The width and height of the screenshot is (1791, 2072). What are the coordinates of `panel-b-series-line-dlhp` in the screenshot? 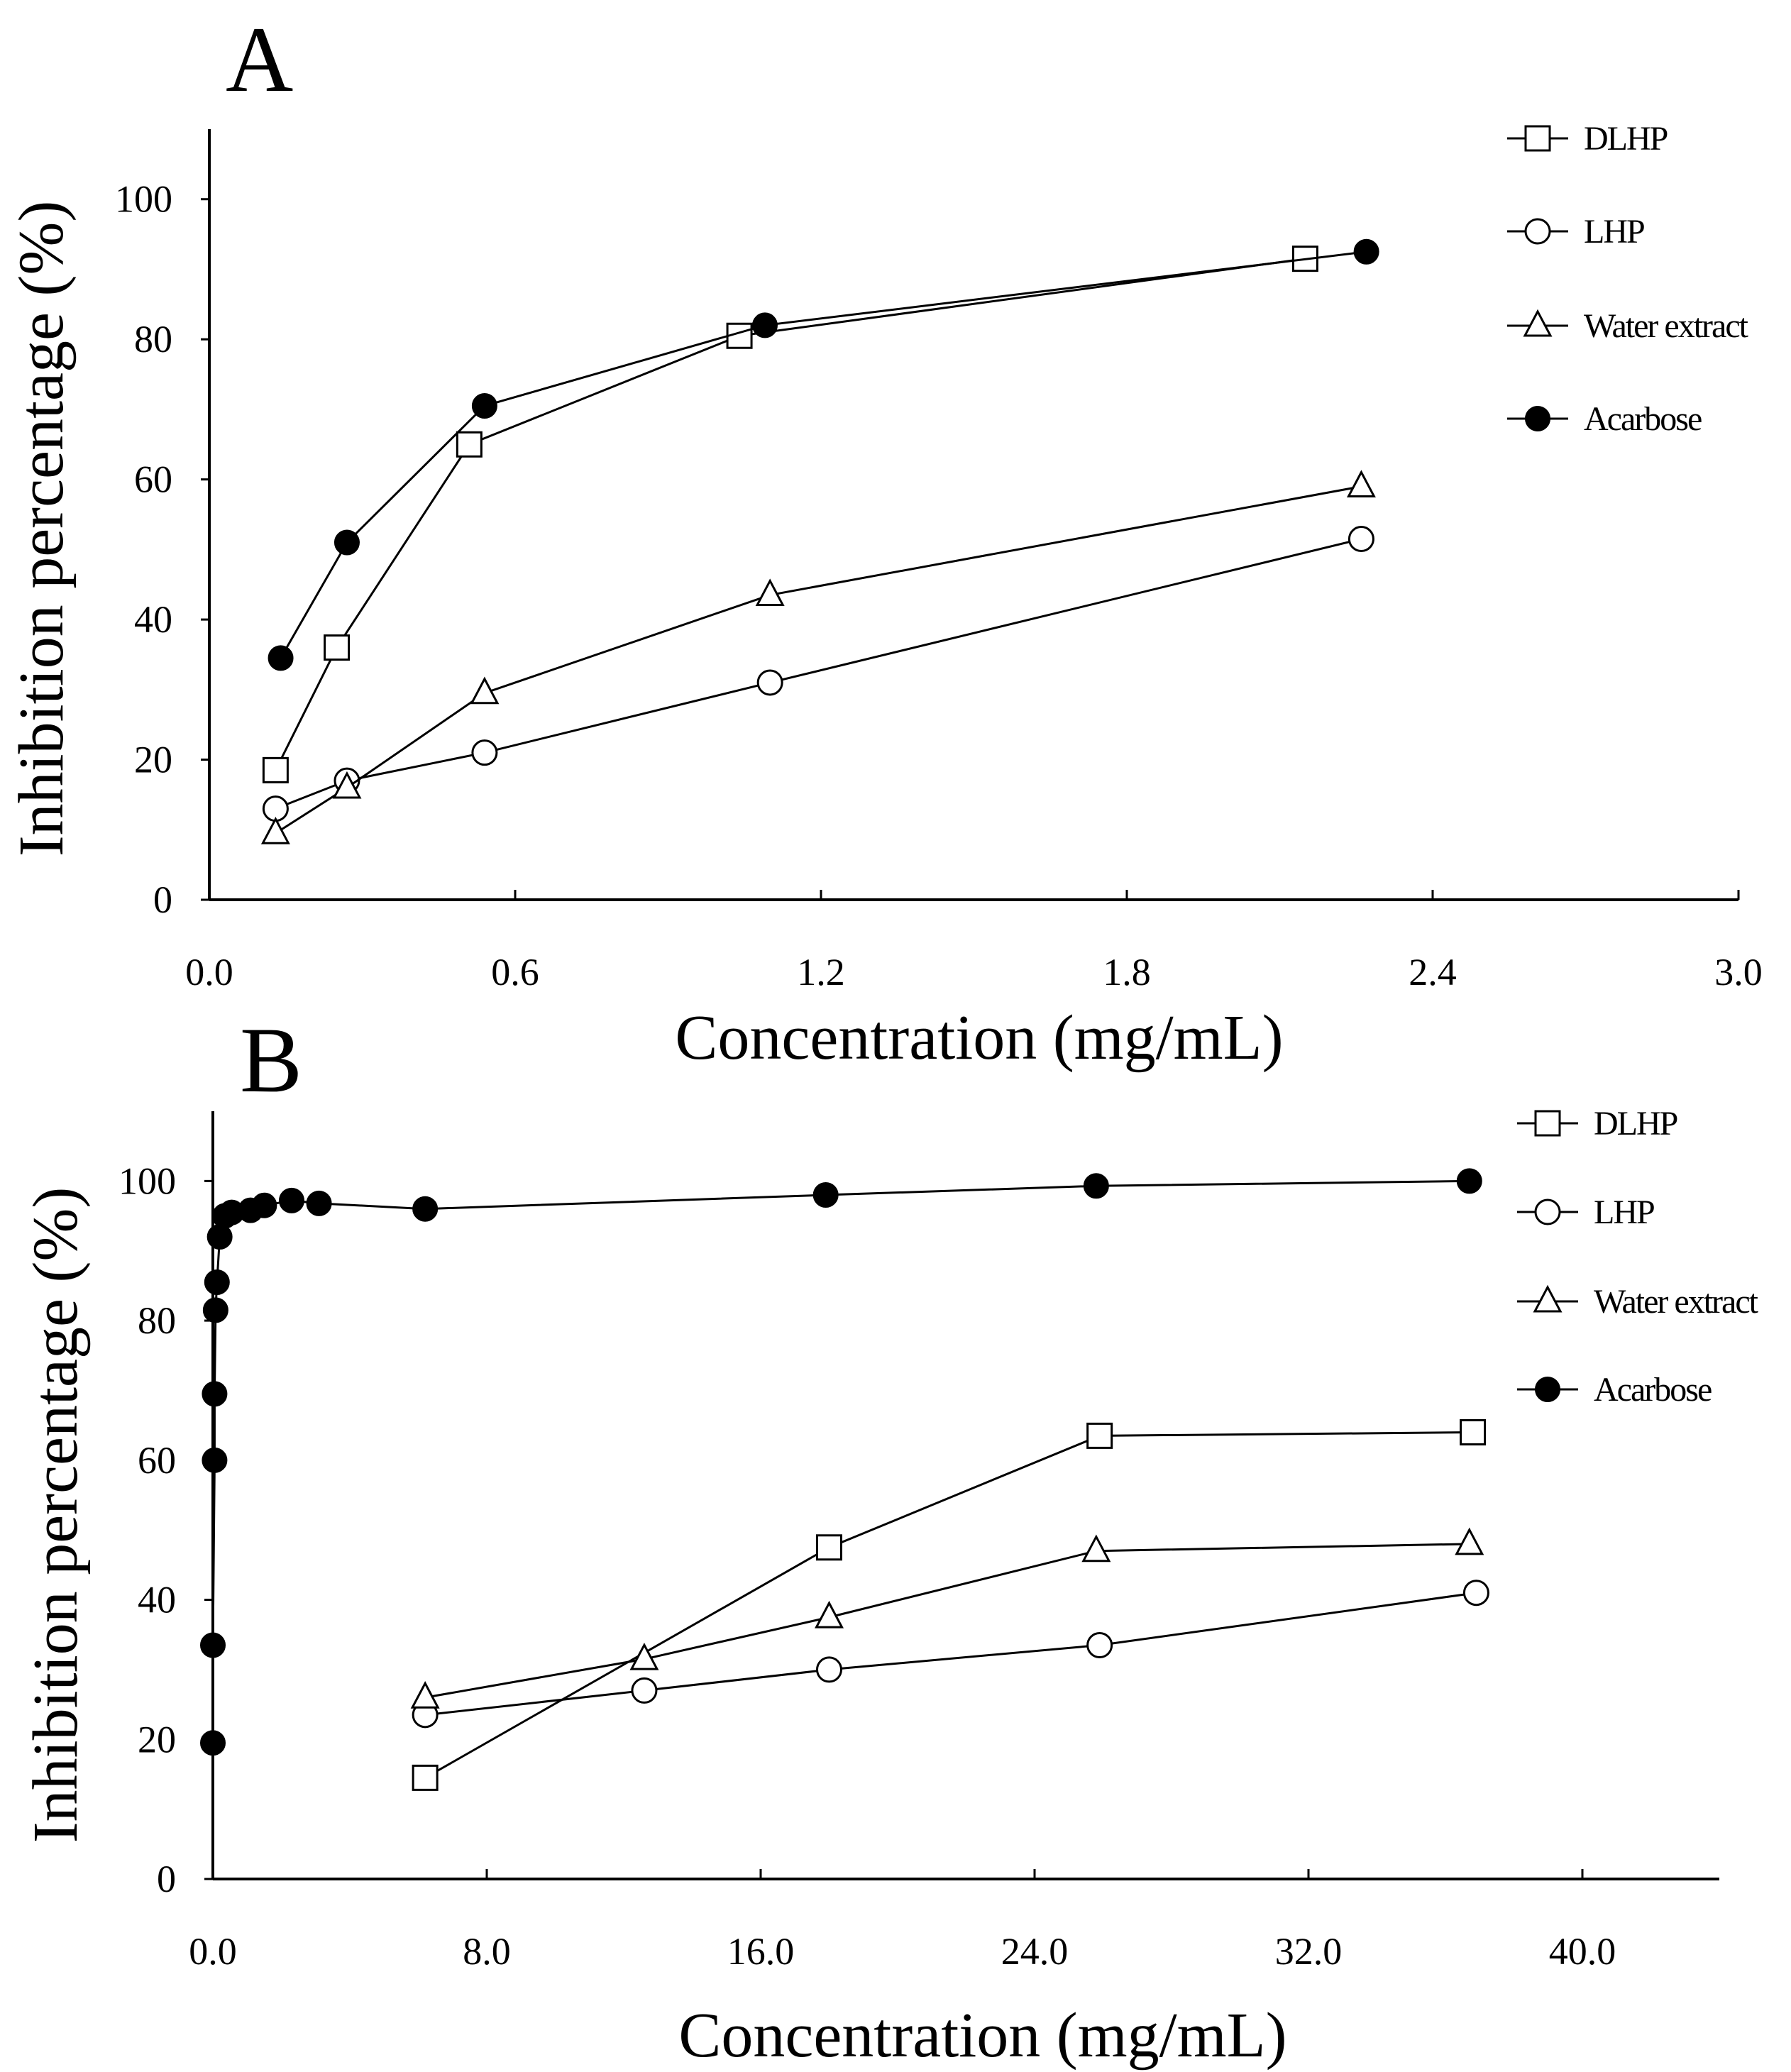 It's located at (948, 1605).